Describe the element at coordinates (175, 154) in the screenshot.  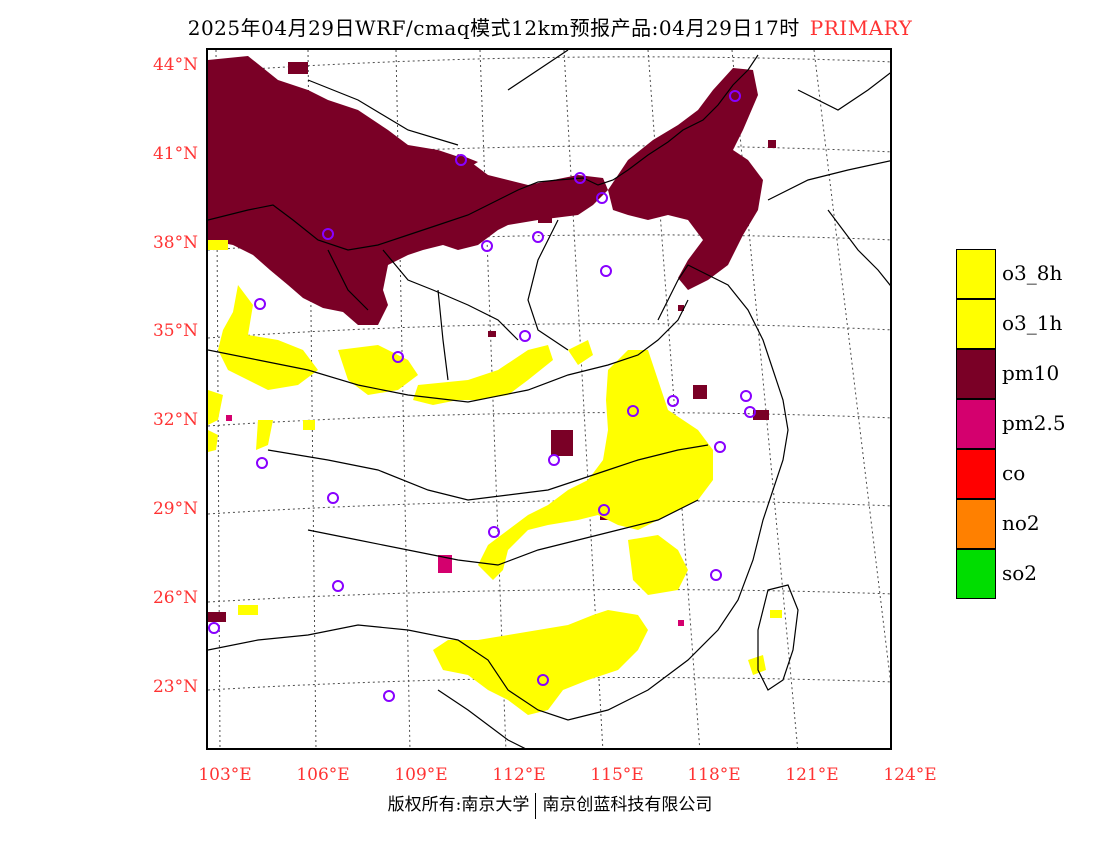
I see `lat-label-41: 41°N` at that location.